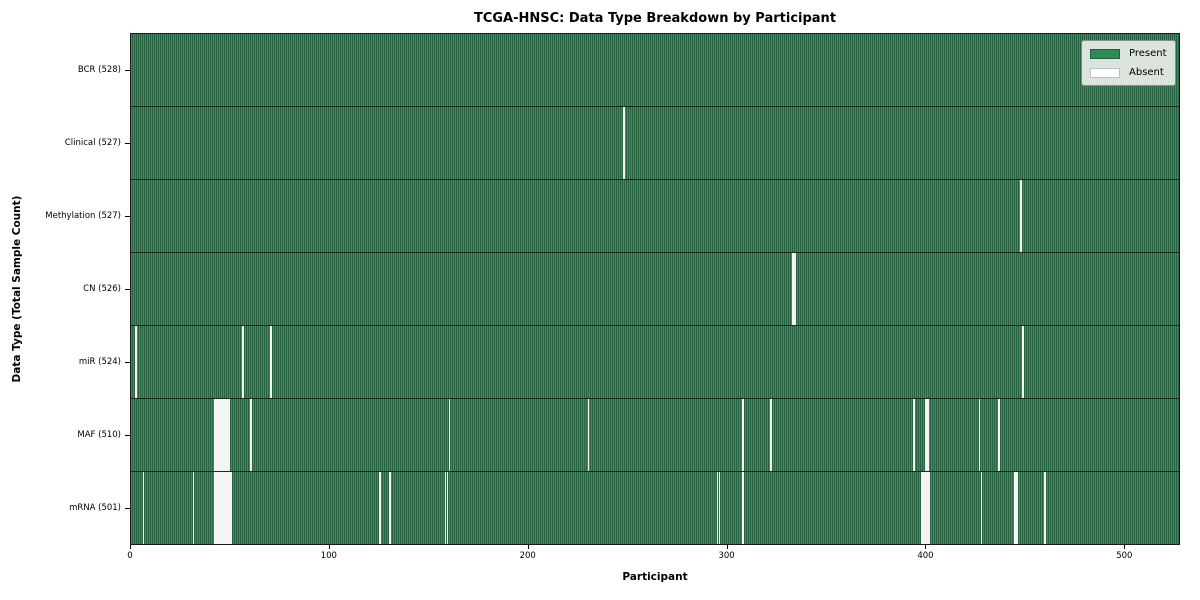 Image resolution: width=1200 pixels, height=600 pixels. I want to click on y-tick-marks, so click(127, 289).